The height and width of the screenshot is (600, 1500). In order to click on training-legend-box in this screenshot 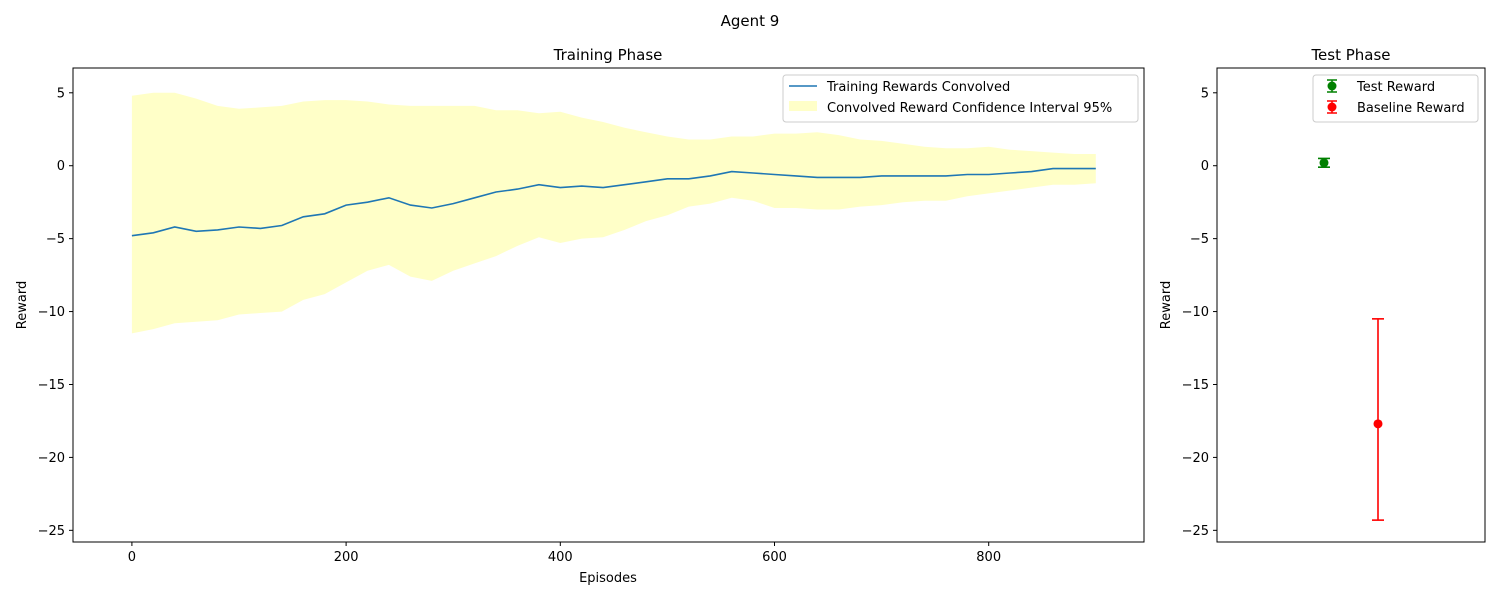, I will do `click(960, 98)`.